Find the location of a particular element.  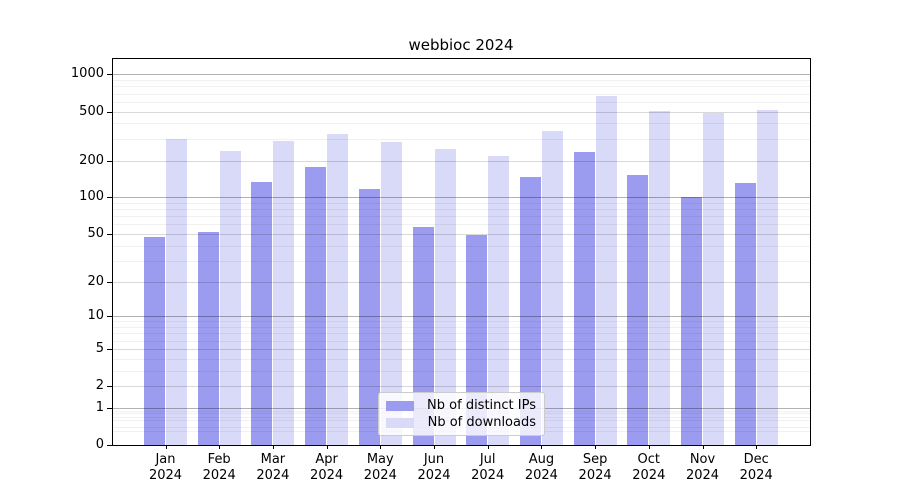

y-tick-label: 200 is located at coordinates (91, 160).